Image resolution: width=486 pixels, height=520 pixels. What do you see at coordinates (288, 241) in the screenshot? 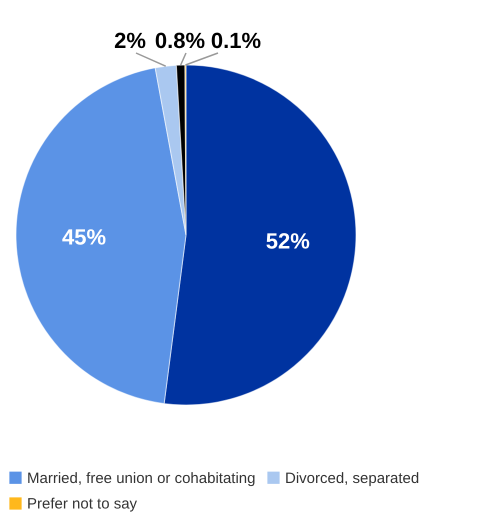
I see `data-label: 52%` at bounding box center [288, 241].